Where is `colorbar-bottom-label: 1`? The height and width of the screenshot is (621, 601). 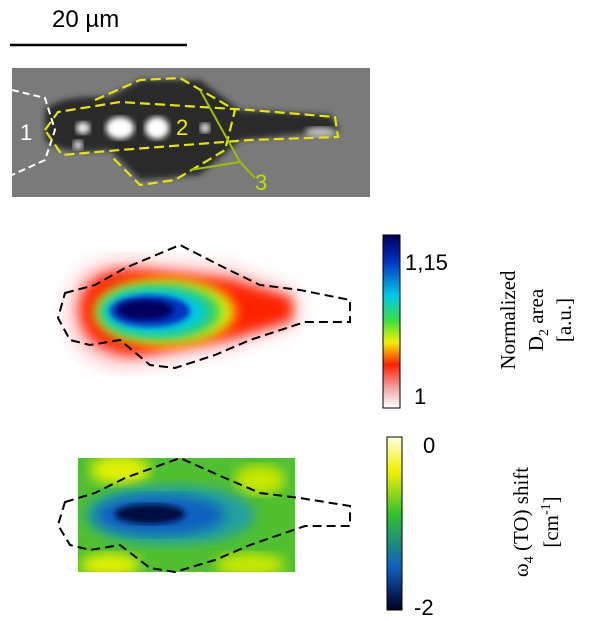 colorbar-bottom-label: 1 is located at coordinates (420, 396).